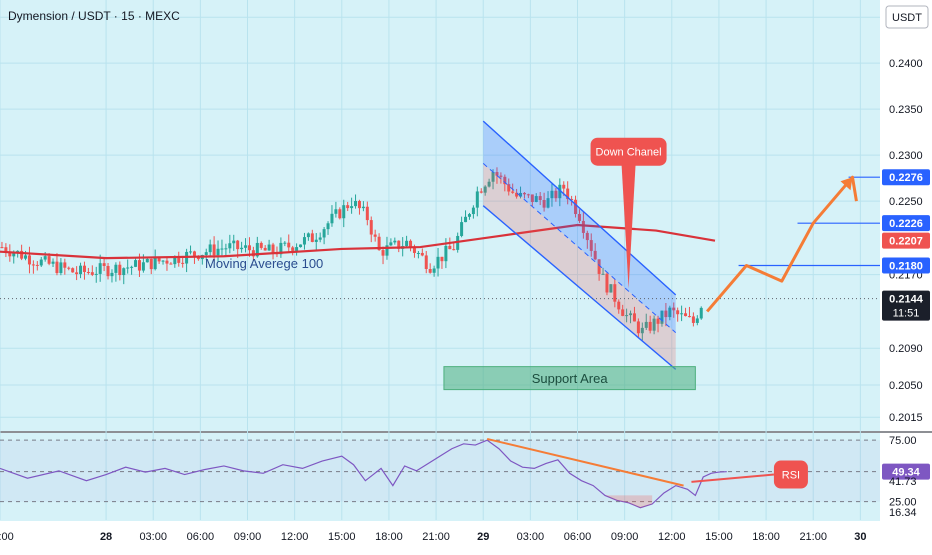  I want to click on currency-button: USDT, so click(907, 17).